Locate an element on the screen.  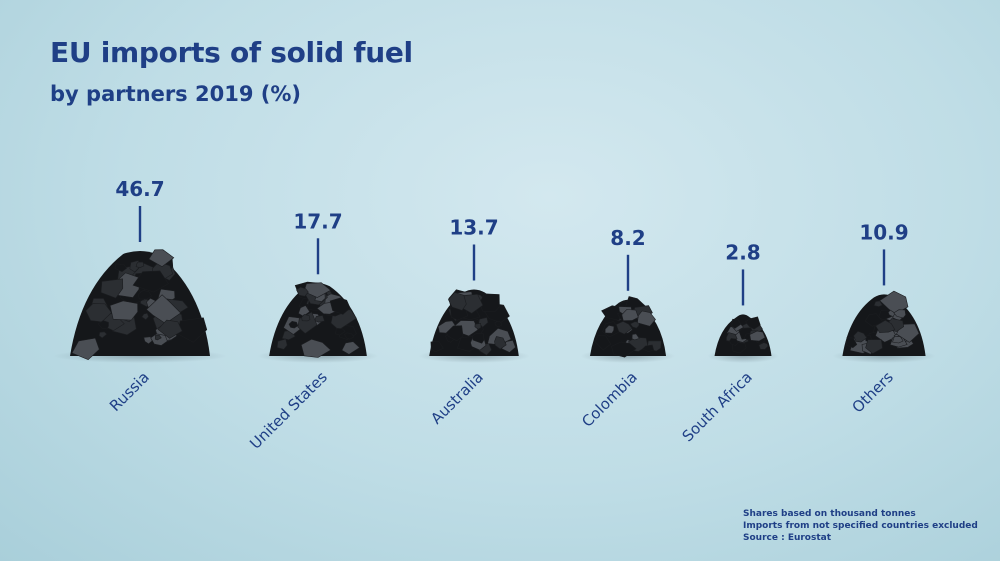
category-label-australia: Australia is located at coordinates (457, 398).